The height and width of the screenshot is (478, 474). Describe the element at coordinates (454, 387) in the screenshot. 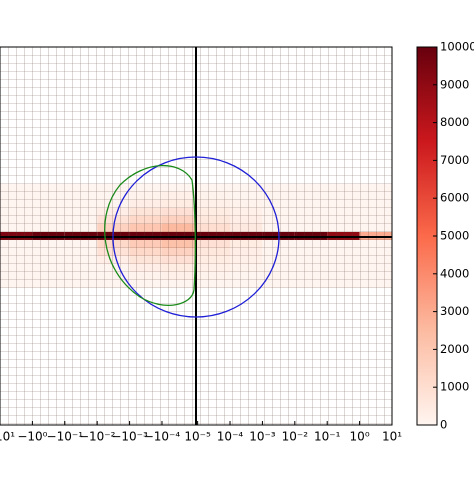

I see `colorbar-tick-label: 1000` at that location.